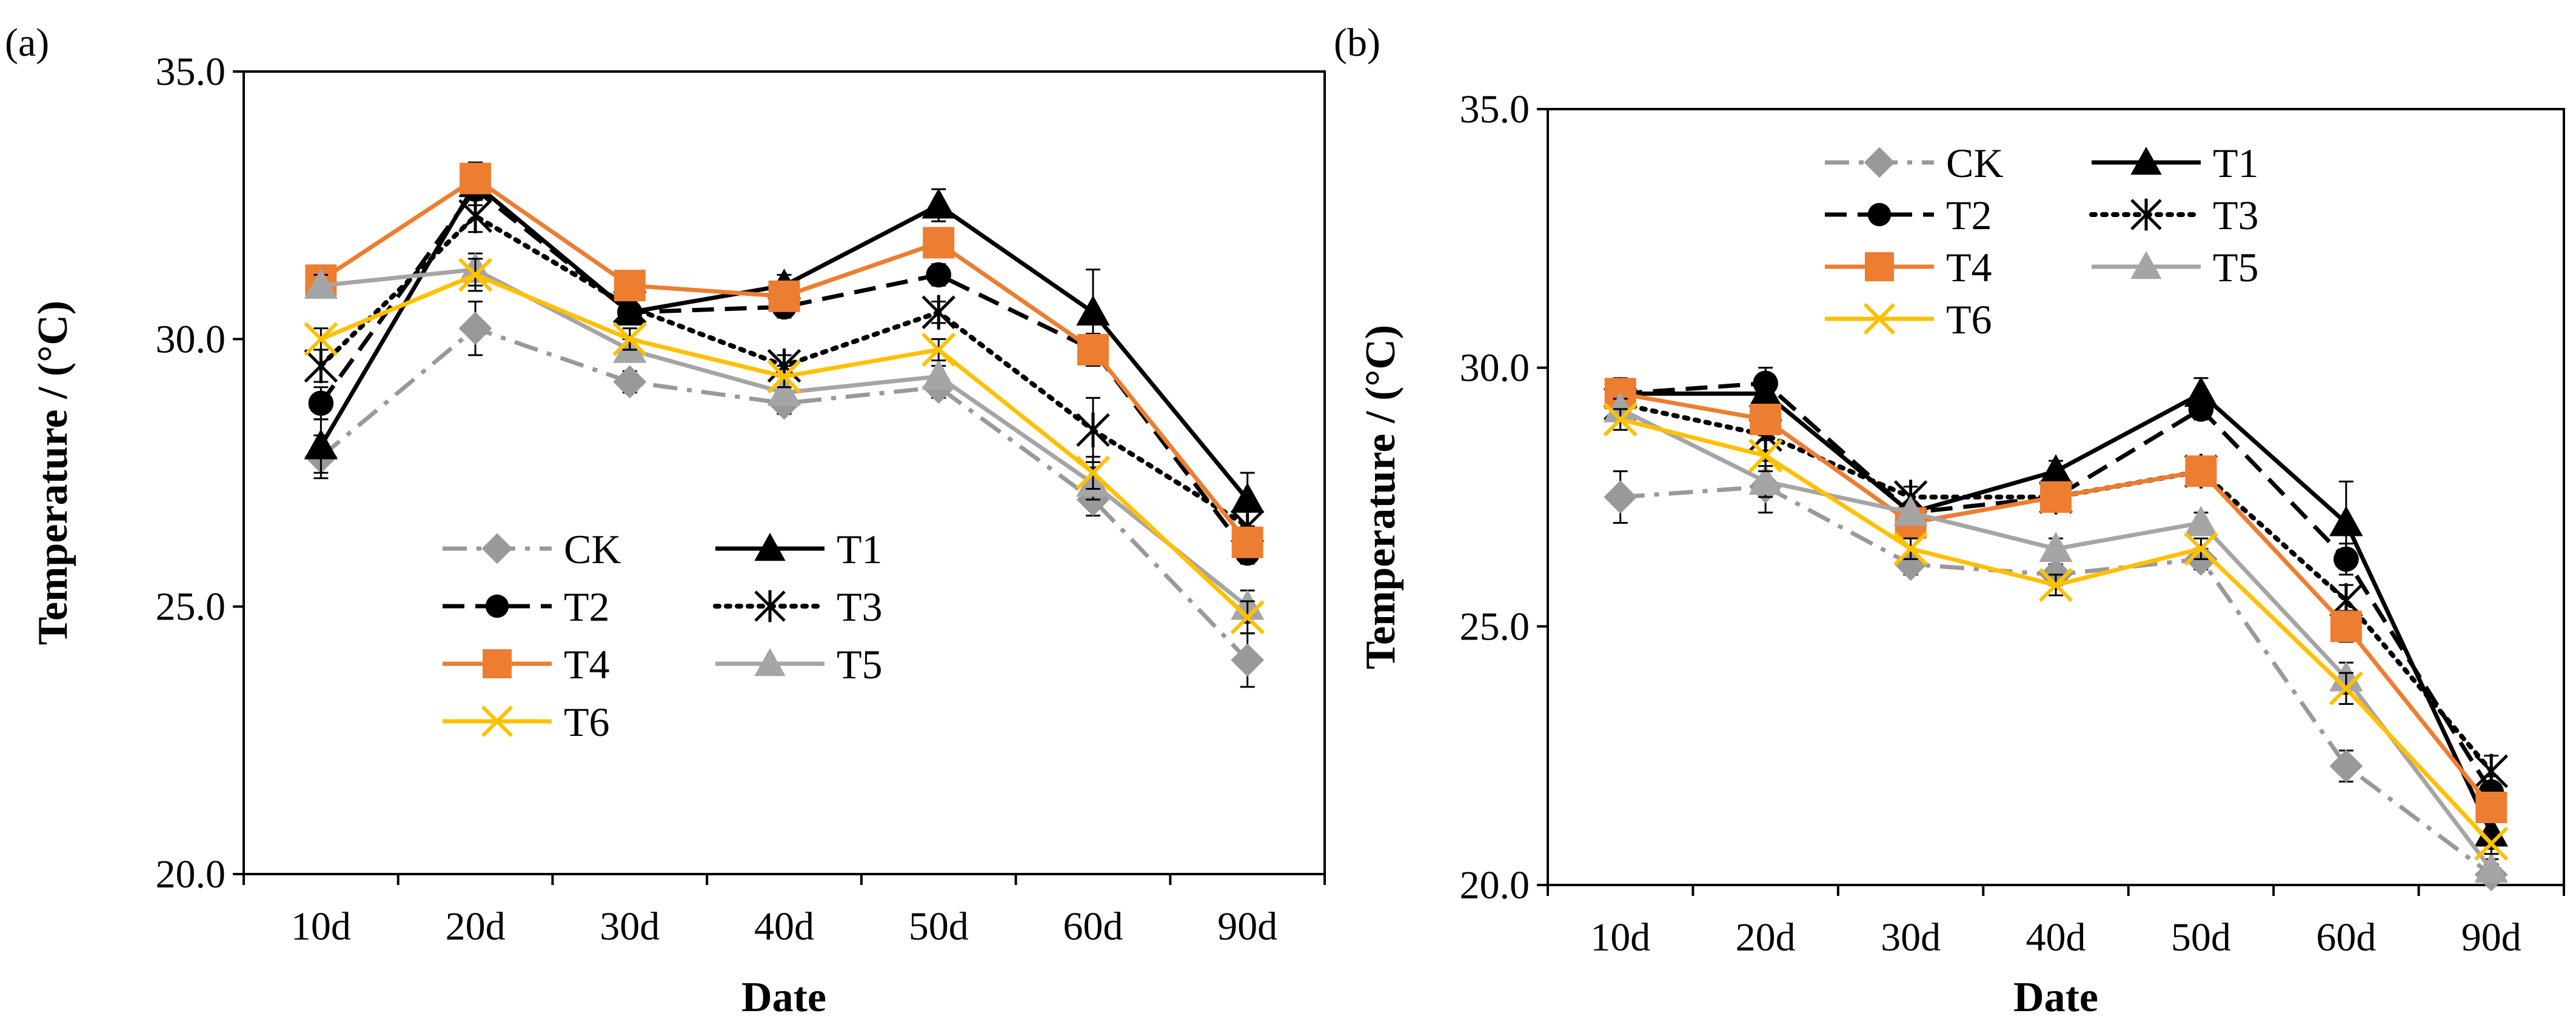  What do you see at coordinates (587, 664) in the screenshot?
I see `legend-label: T4` at bounding box center [587, 664].